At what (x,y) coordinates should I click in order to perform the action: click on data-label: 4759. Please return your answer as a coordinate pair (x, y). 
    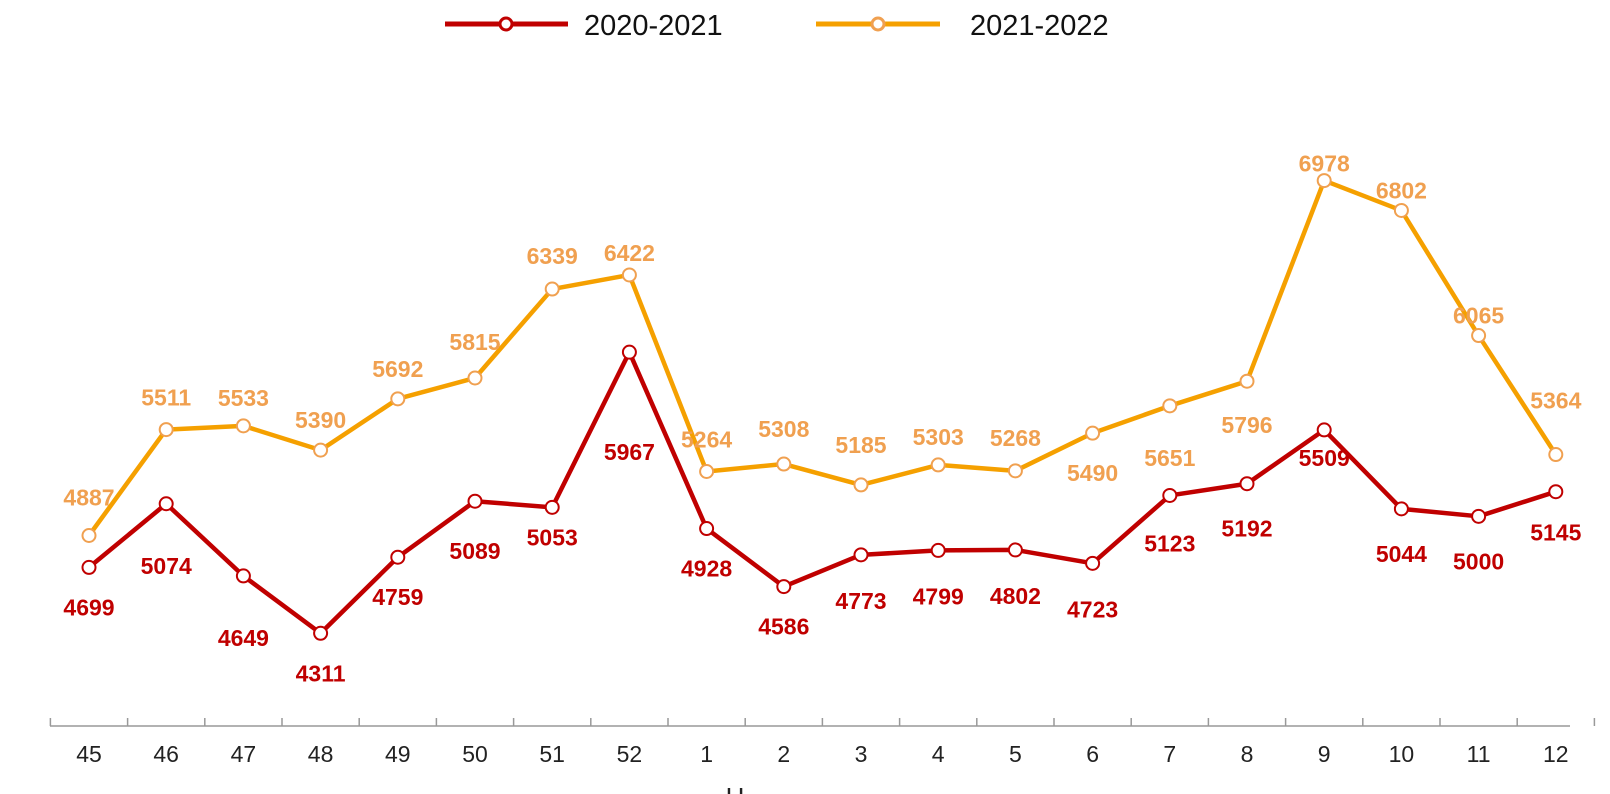
    Looking at the image, I should click on (397, 597).